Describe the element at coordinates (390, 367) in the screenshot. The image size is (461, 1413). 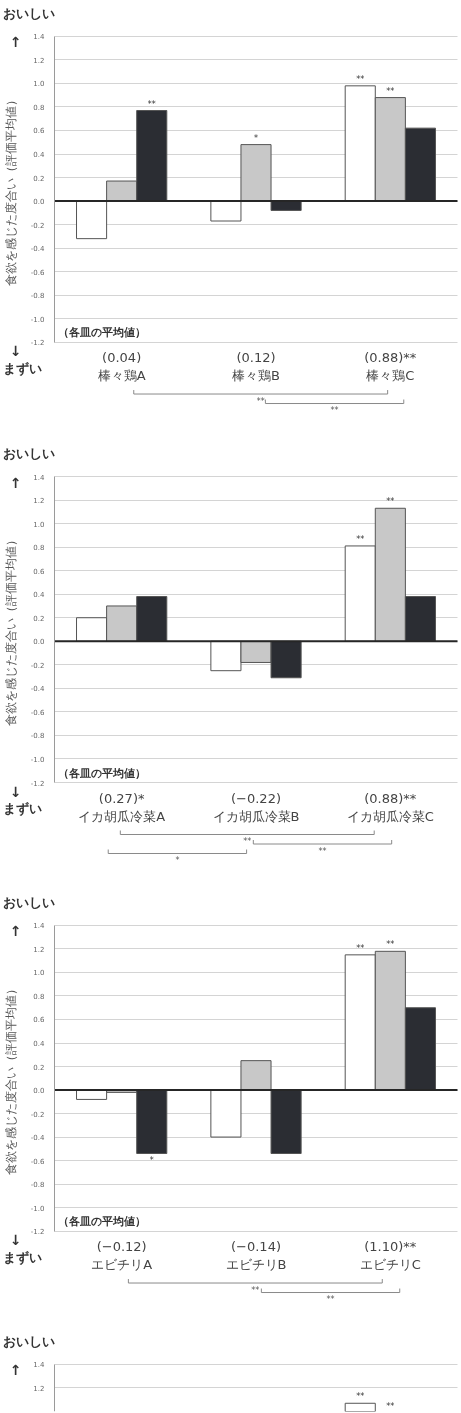
I see `x-tick-label: (0.88)** 棒々鶏C` at that location.